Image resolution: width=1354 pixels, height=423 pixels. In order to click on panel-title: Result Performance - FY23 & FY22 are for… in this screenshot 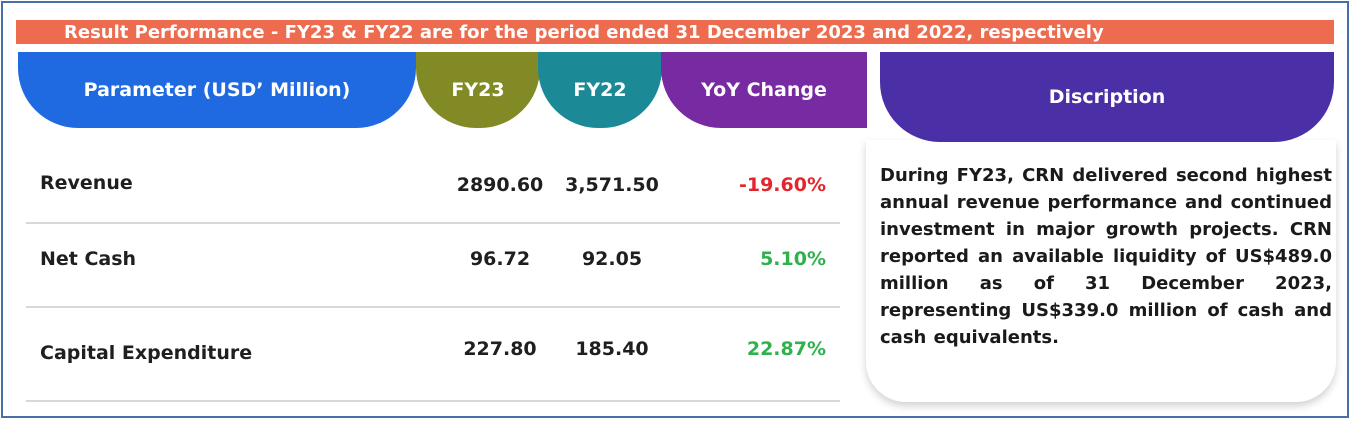, I will do `click(675, 32)`.